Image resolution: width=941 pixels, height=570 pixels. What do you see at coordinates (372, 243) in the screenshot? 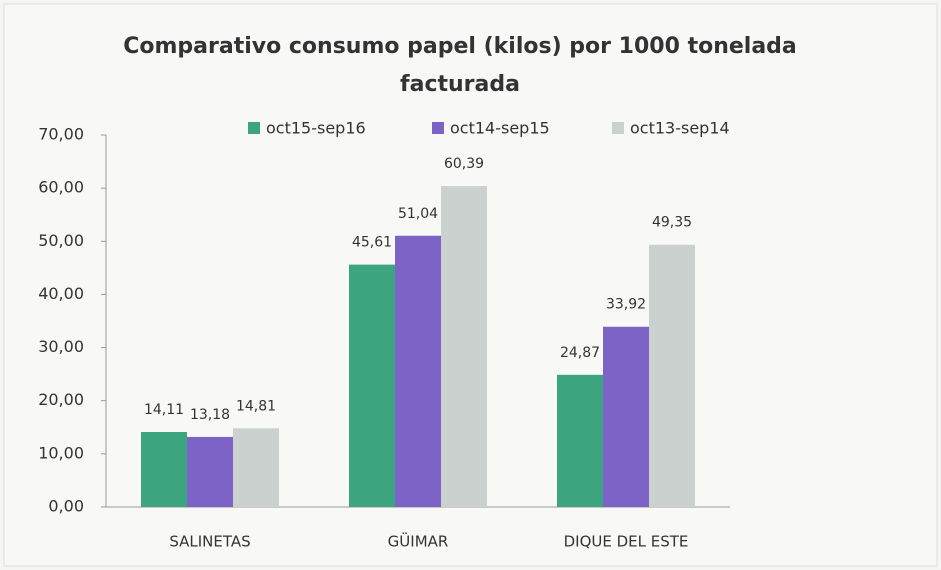
I see `data-label: 45,61` at bounding box center [372, 243].